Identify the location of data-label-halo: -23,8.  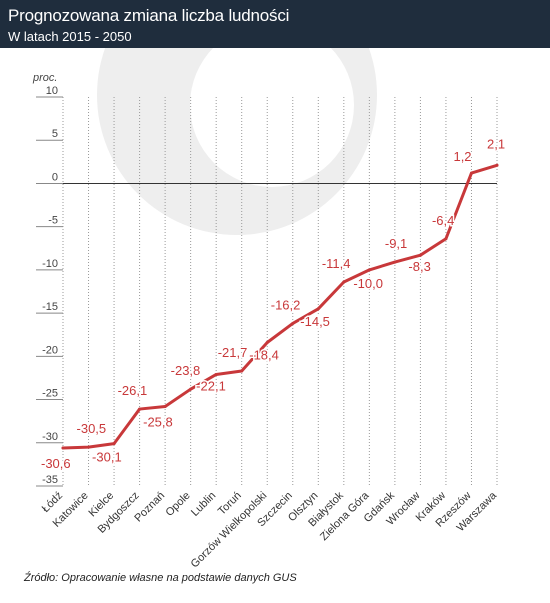
(186, 370).